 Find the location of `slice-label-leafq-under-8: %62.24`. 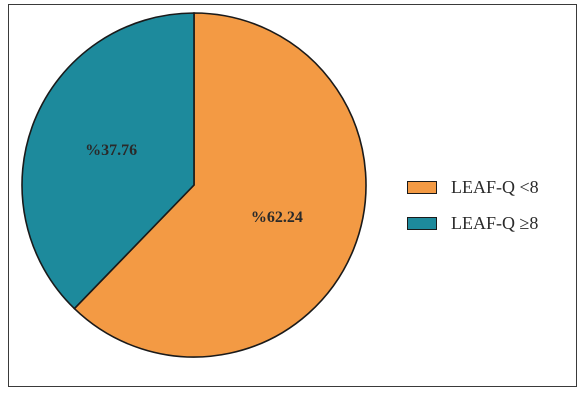

slice-label-leafq-under-8: %62.24 is located at coordinates (277, 217).